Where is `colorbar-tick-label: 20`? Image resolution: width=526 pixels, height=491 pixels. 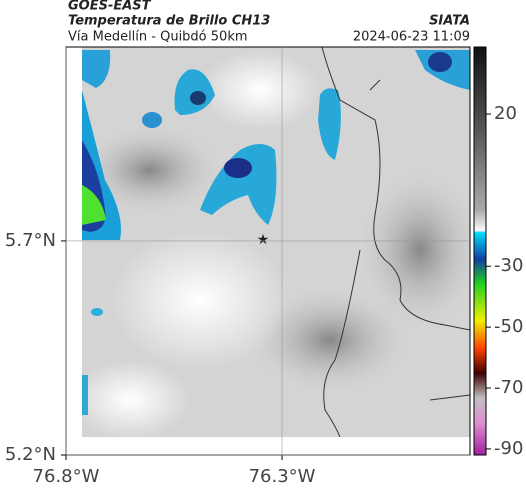 colorbar-tick-label: 20 is located at coordinates (505, 113).